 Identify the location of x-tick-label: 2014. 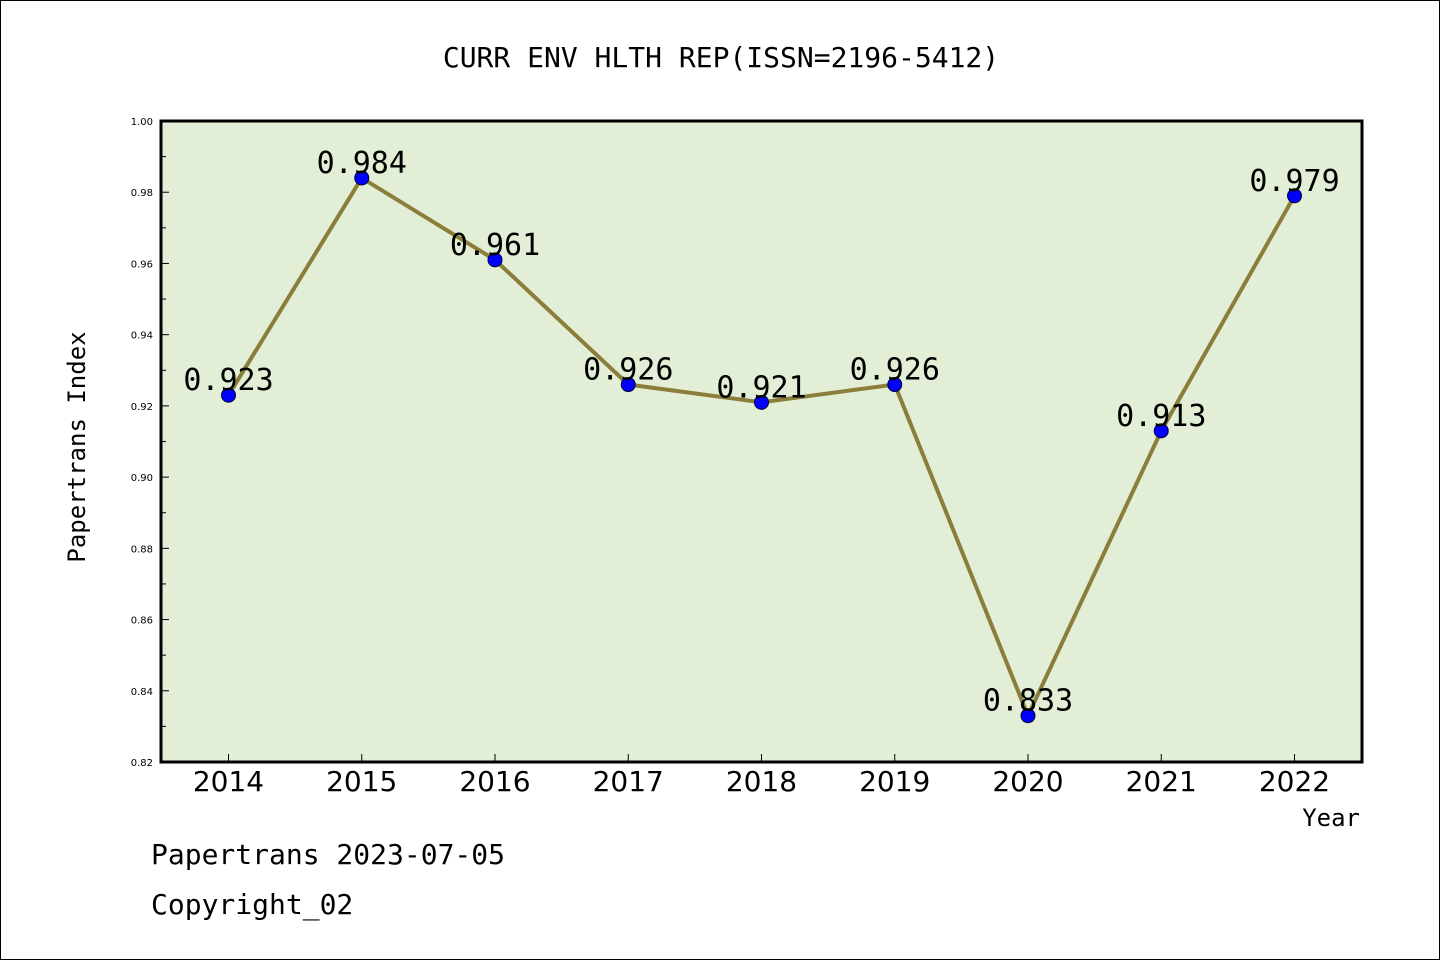
(228, 781).